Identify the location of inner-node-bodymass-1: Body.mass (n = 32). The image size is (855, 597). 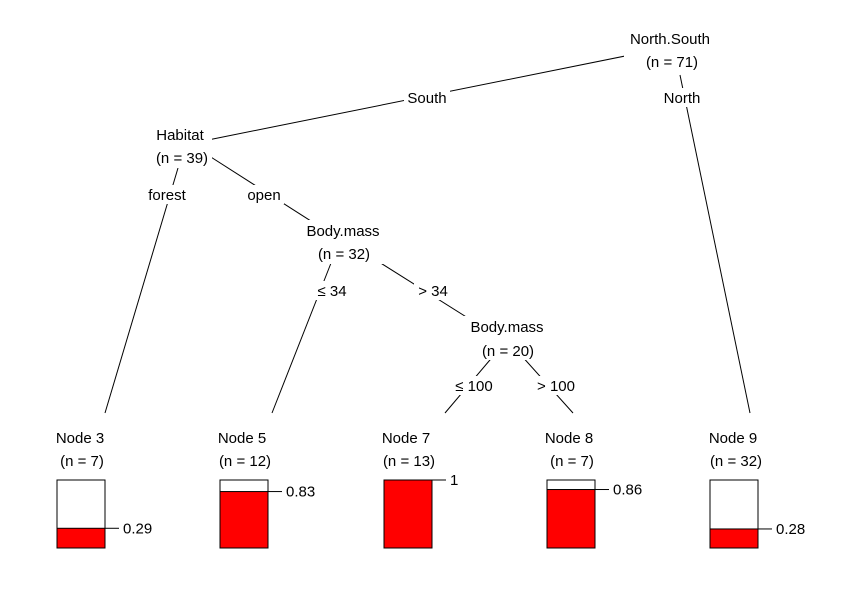
(343, 242).